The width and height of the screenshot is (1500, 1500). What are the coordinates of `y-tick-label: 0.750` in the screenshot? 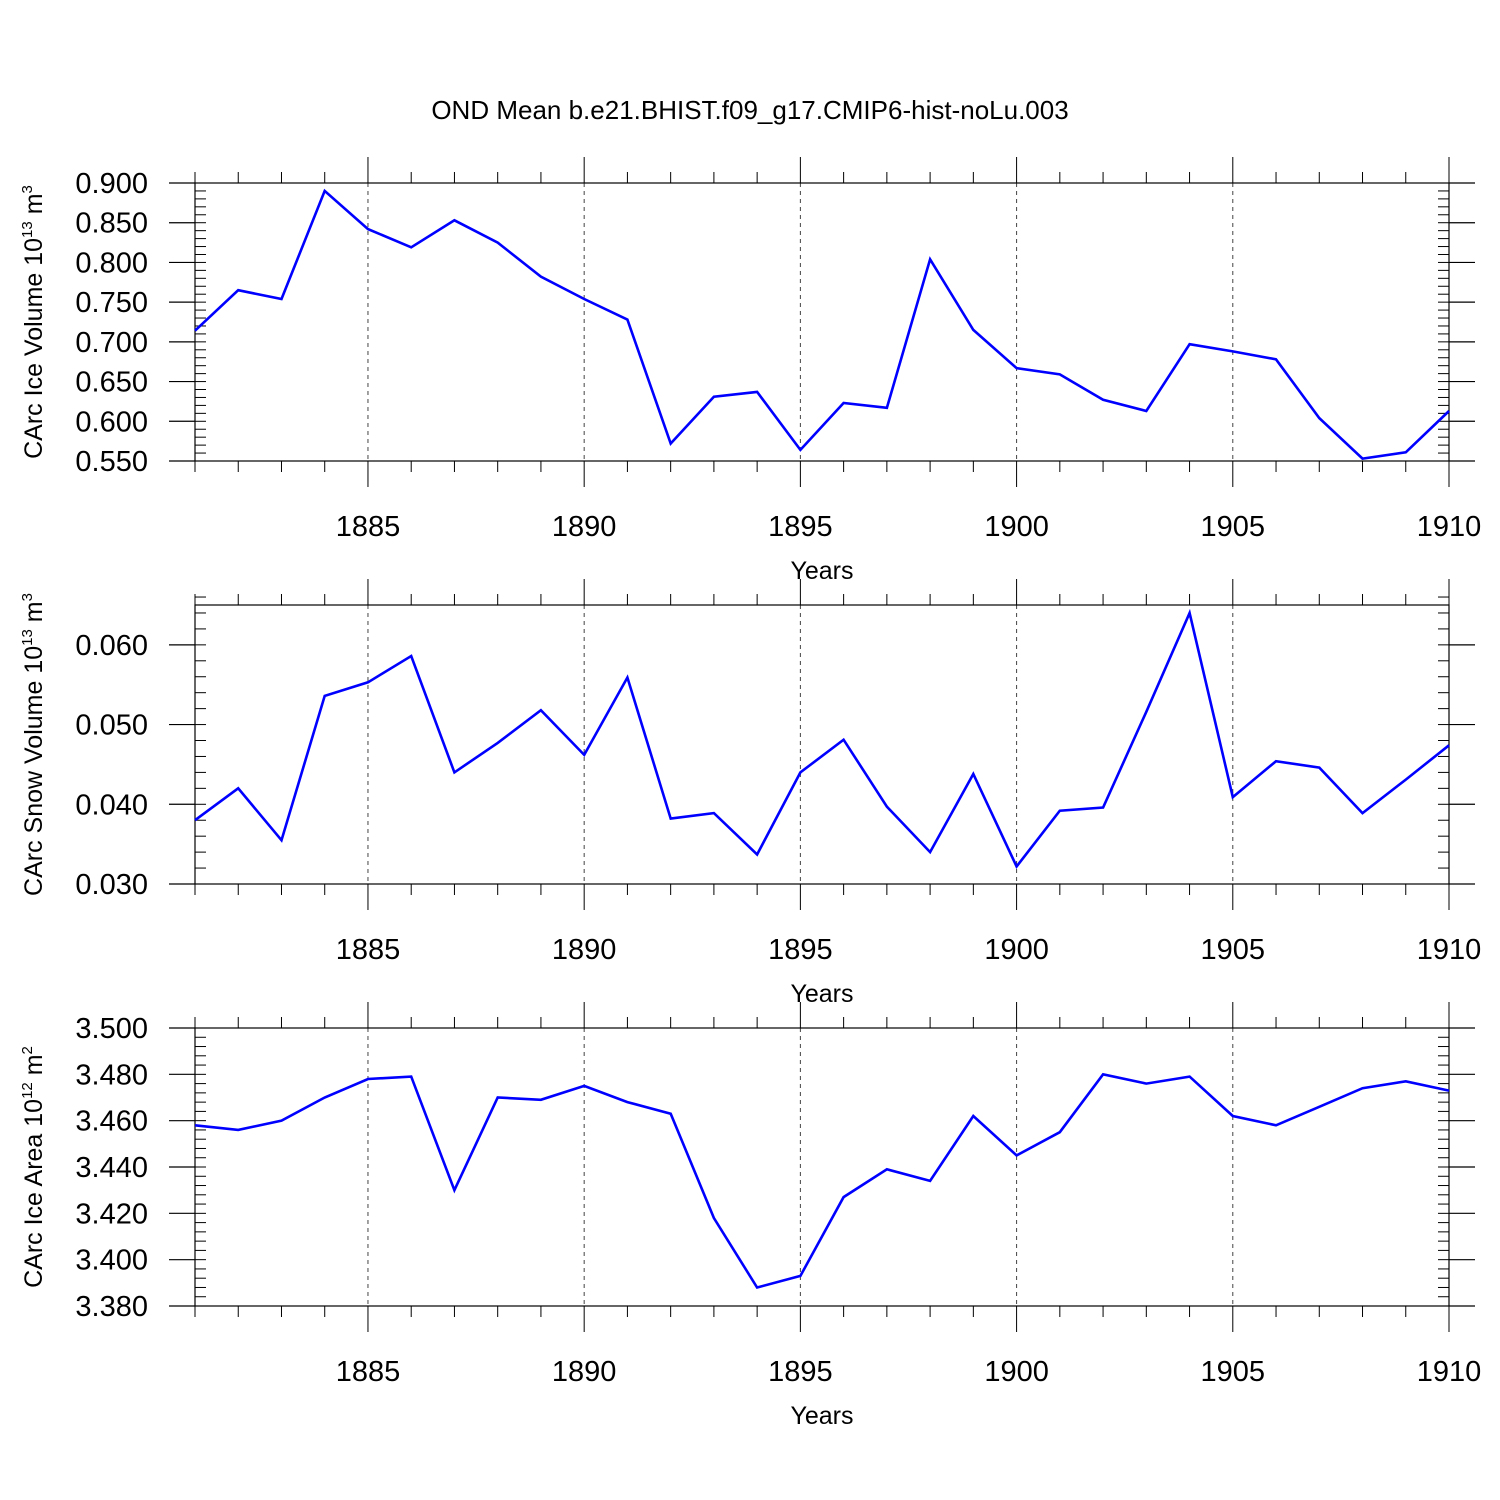 It's located at (111, 303).